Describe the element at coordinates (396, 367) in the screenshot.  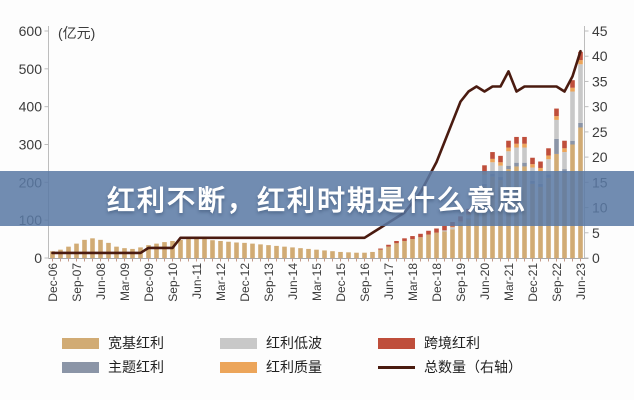
I see `legend-line-swatch` at that location.